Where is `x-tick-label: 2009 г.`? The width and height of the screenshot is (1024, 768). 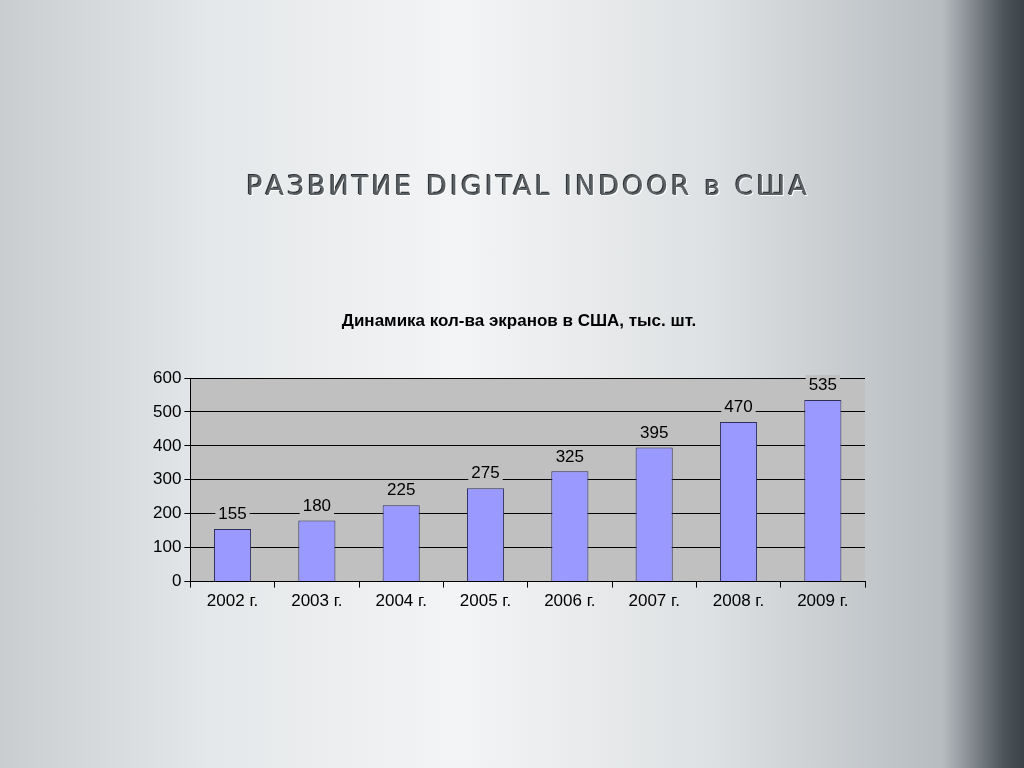
x-tick-label: 2009 г. is located at coordinates (823, 601).